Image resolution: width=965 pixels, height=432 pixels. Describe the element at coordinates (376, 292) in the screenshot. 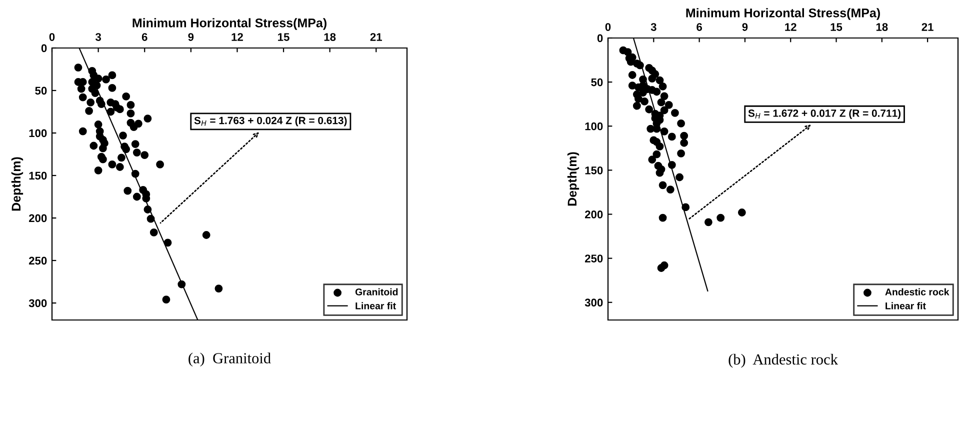

I see `legend-label: Granitoid` at that location.